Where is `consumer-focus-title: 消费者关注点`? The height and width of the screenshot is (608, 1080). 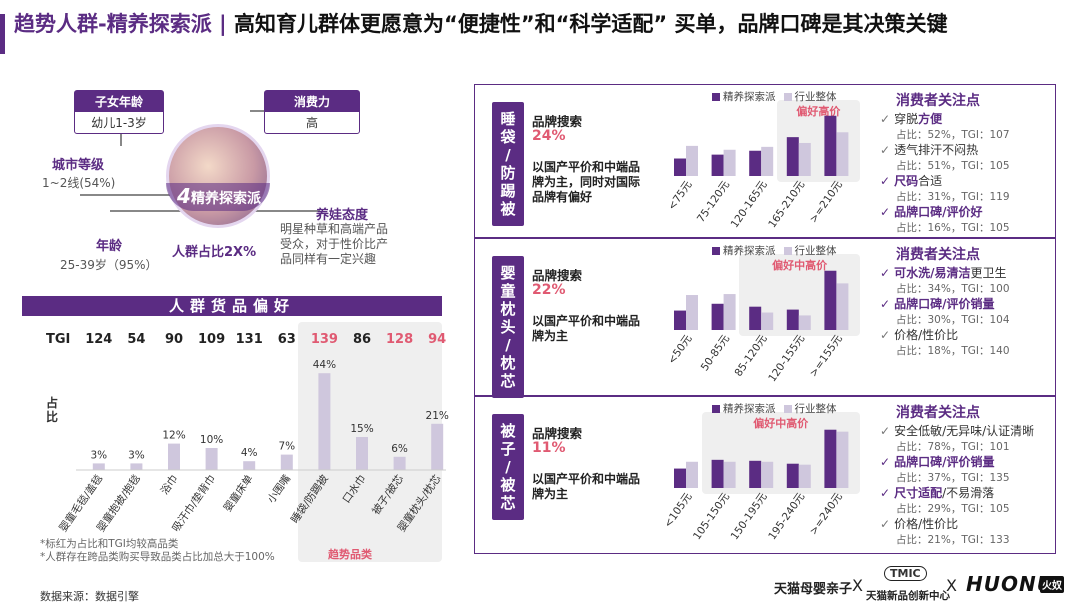
consumer-focus-title: 消费者关注点 is located at coordinates (938, 255).